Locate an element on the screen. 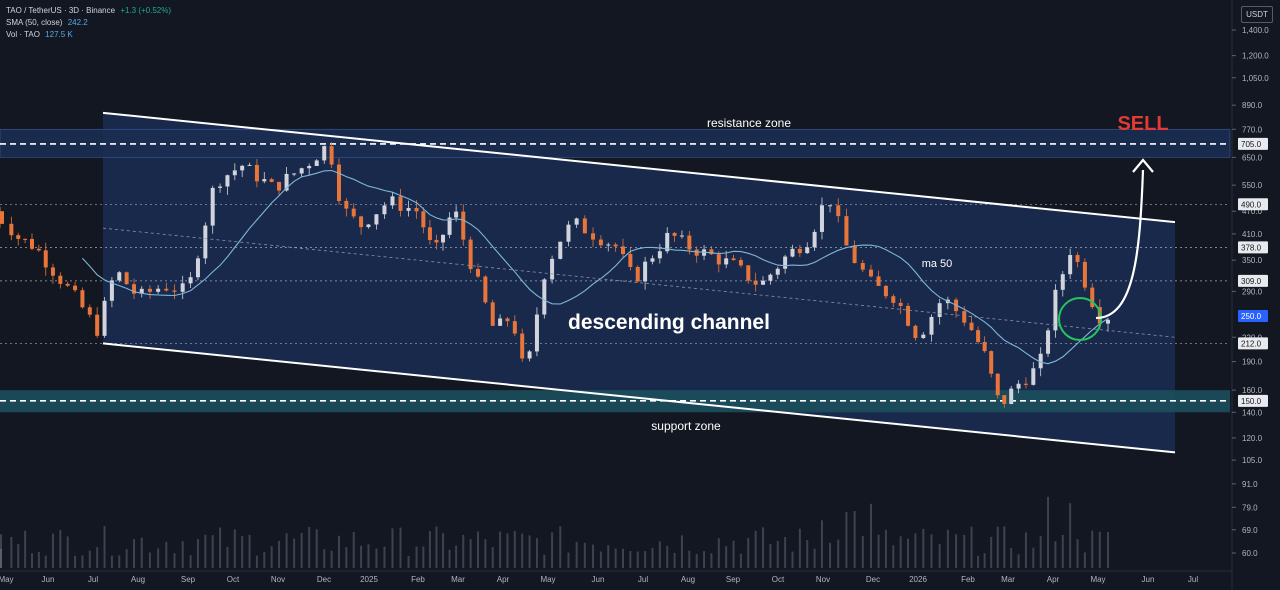 This screenshot has height=590, width=1280. price-tick-label: 350.0 is located at coordinates (1252, 260).